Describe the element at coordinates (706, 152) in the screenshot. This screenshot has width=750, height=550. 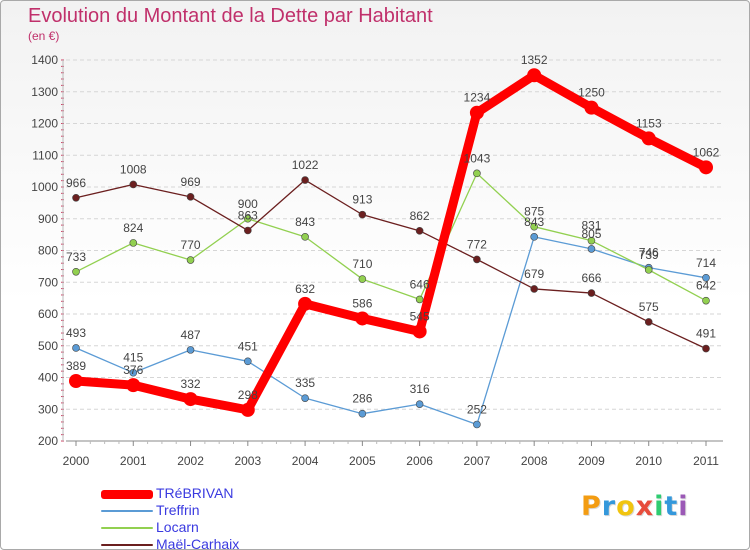
I see `data-label: 1062` at that location.